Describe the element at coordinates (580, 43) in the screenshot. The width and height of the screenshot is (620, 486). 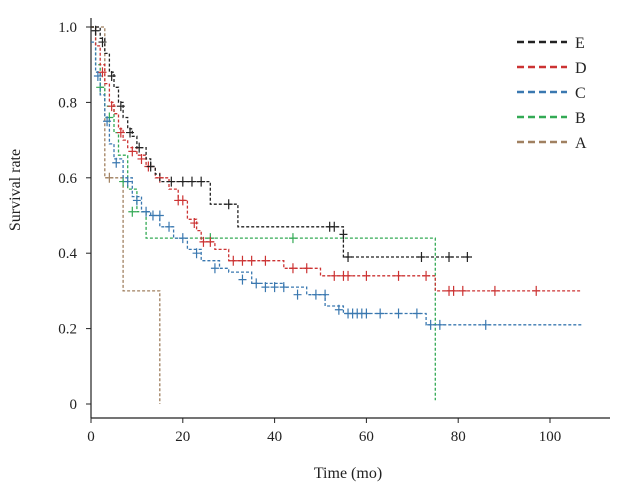
I see `legend-label-E: E` at that location.